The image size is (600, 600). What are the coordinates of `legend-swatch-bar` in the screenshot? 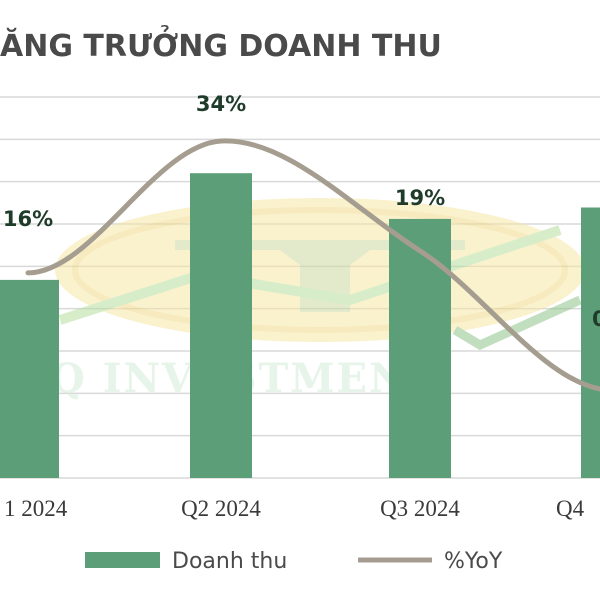 It's located at (122, 560).